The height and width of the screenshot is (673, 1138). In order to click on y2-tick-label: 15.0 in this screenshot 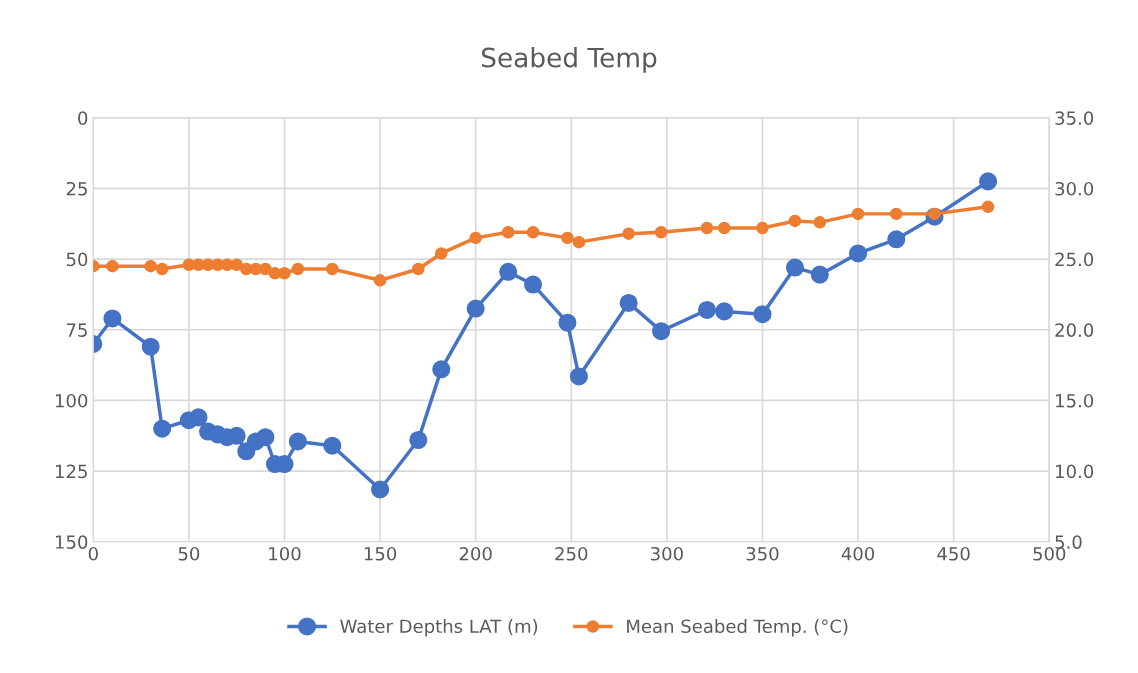, I will do `click(1075, 400)`.